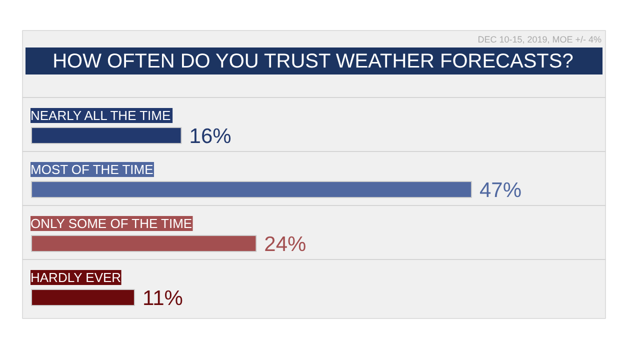 The image size is (620, 349). What do you see at coordinates (162, 298) in the screenshot?
I see `data-label: 11%` at bounding box center [162, 298].